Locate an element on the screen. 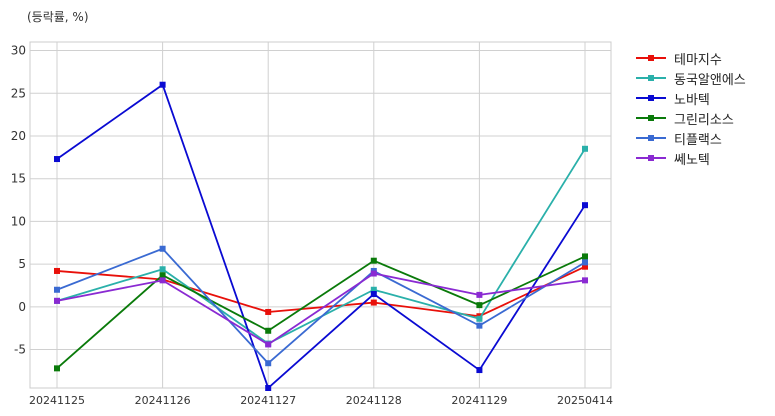  legend-item: 테마지수 is located at coordinates (691, 58).